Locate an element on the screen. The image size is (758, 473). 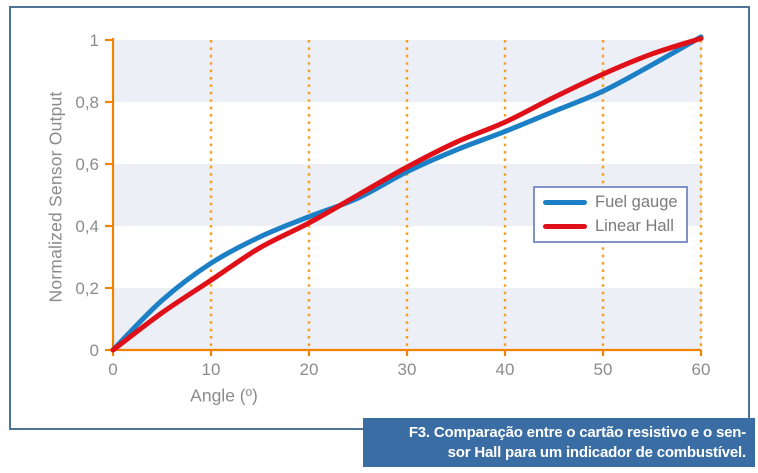
linear-hall-line-swatch is located at coordinates (565, 226).